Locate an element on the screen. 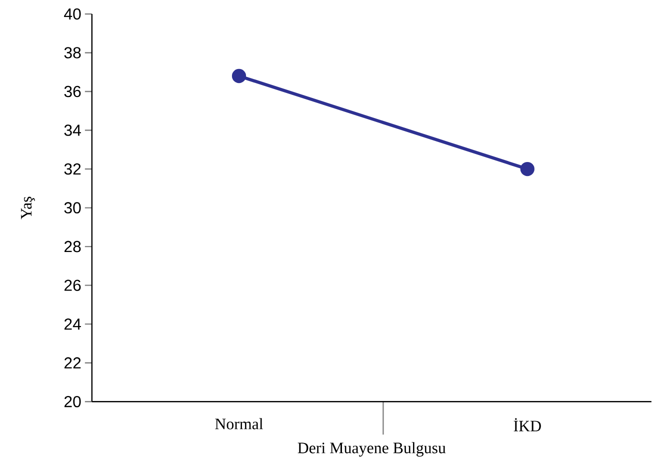 This screenshot has width=652, height=472. y-tick-label: 32 is located at coordinates (72, 169).